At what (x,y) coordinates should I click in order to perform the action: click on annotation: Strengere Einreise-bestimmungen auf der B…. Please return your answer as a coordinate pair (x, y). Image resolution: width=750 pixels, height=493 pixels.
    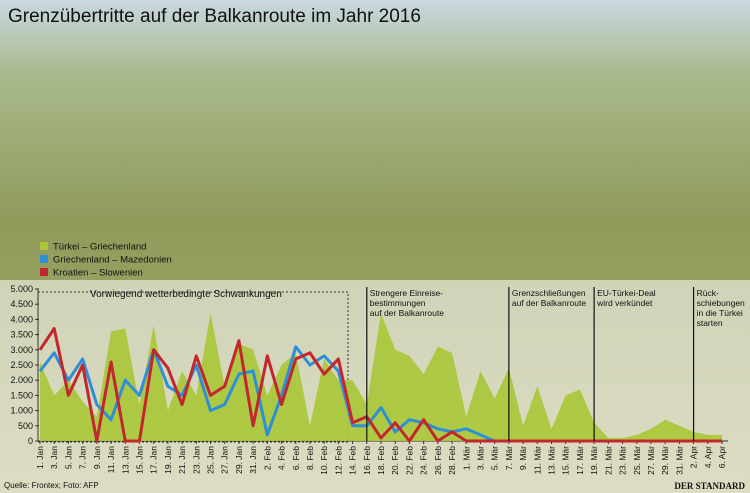
    Looking at the image, I should click on (407, 303).